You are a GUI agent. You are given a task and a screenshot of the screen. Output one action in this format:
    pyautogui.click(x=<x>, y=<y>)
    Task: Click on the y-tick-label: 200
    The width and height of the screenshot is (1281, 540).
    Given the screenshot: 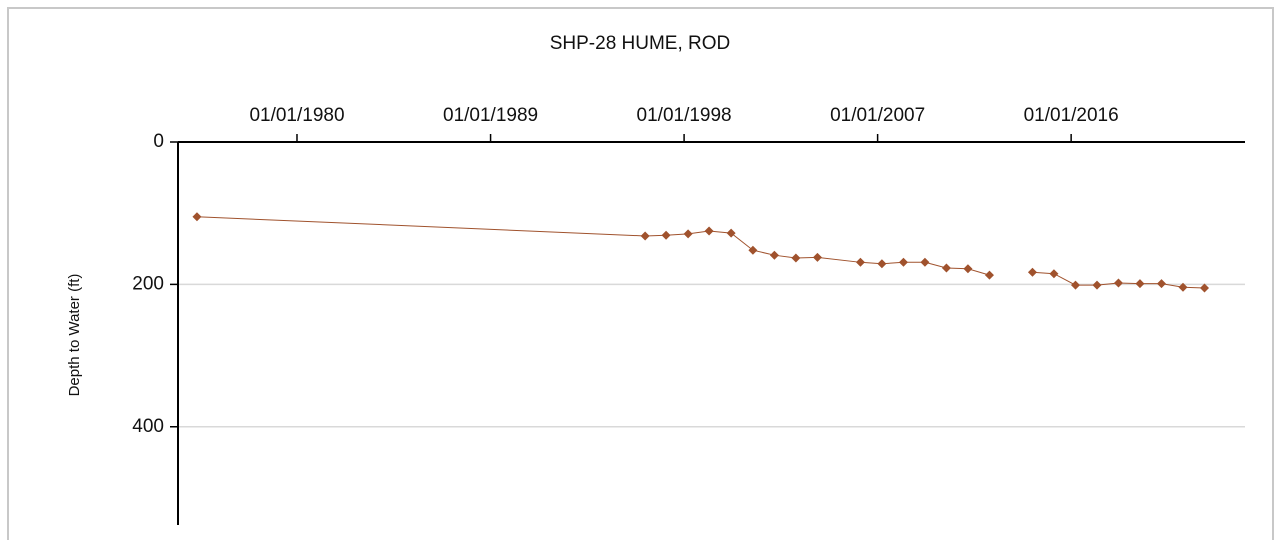 What is the action you would take?
    pyautogui.click(x=148, y=283)
    